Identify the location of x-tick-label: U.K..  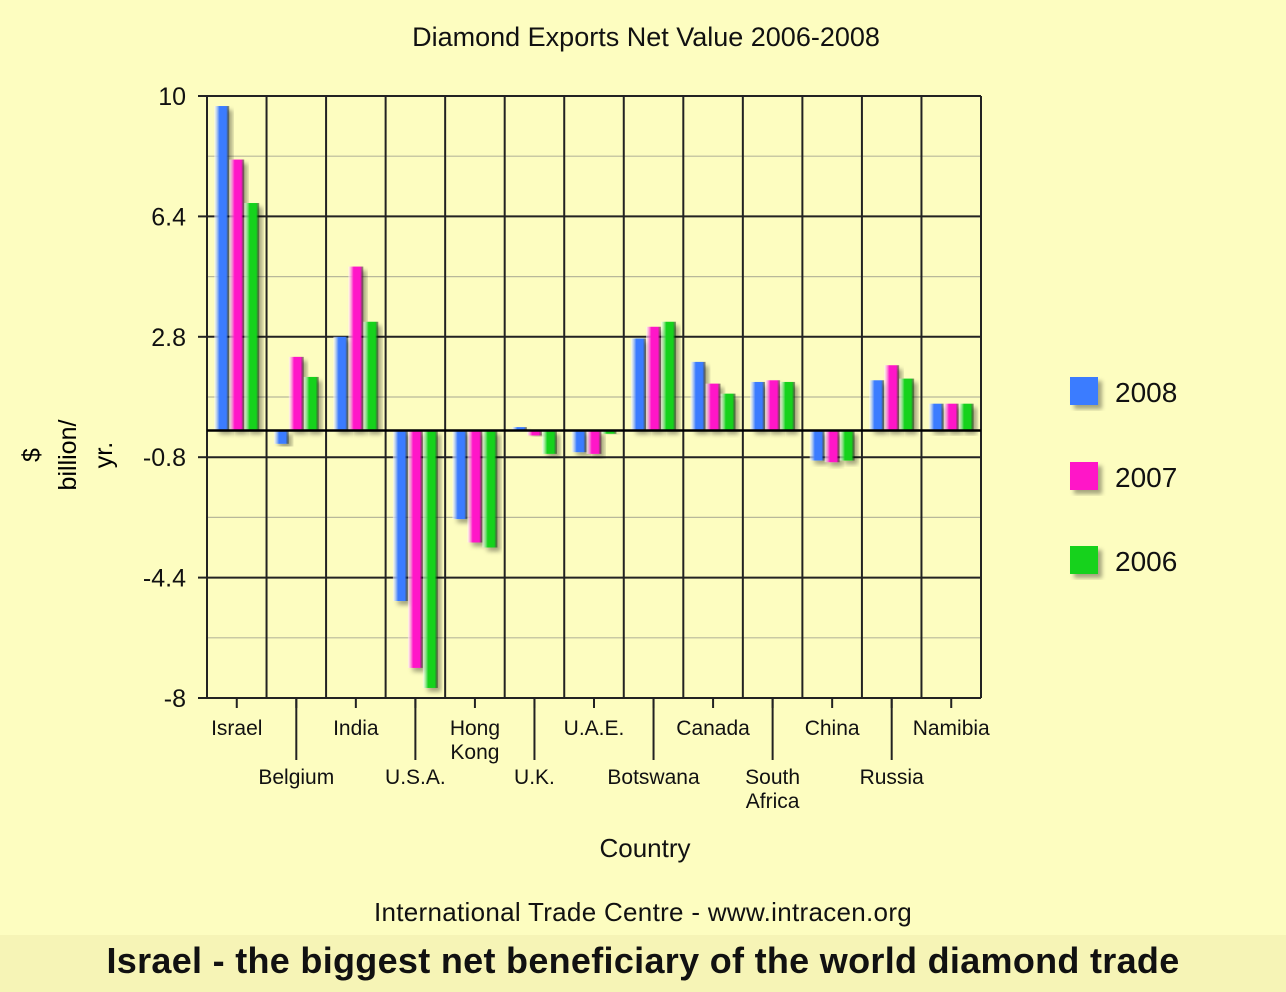
(534, 777).